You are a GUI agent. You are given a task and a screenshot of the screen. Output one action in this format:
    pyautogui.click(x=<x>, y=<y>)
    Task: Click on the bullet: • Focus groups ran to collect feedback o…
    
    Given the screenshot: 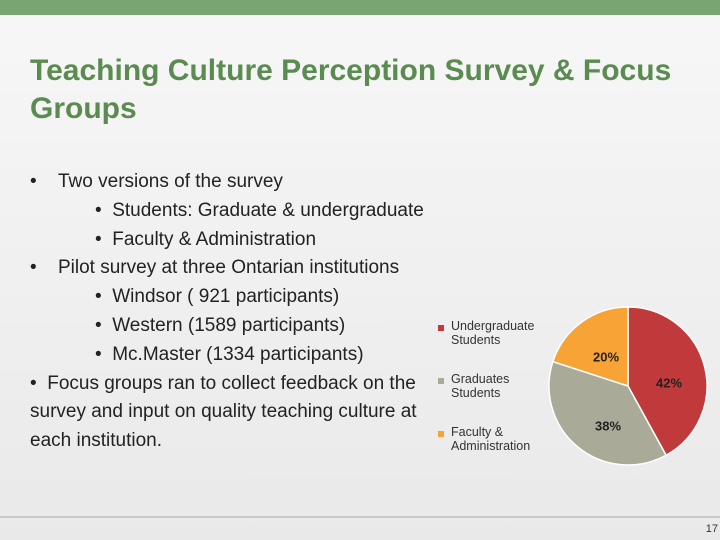 What is the action you would take?
    pyautogui.click(x=223, y=412)
    